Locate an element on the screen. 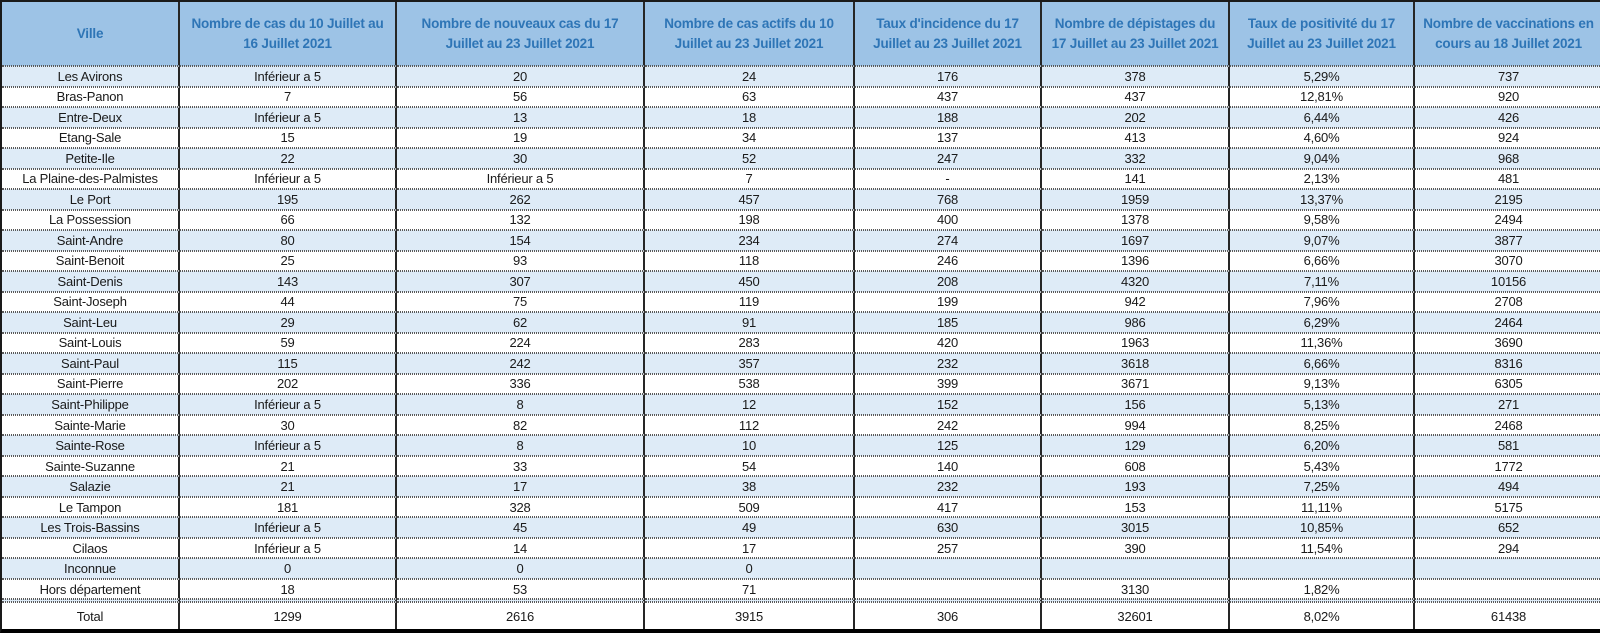 The height and width of the screenshot is (633, 1600). value-cell: 2195 is located at coordinates (1507, 199).